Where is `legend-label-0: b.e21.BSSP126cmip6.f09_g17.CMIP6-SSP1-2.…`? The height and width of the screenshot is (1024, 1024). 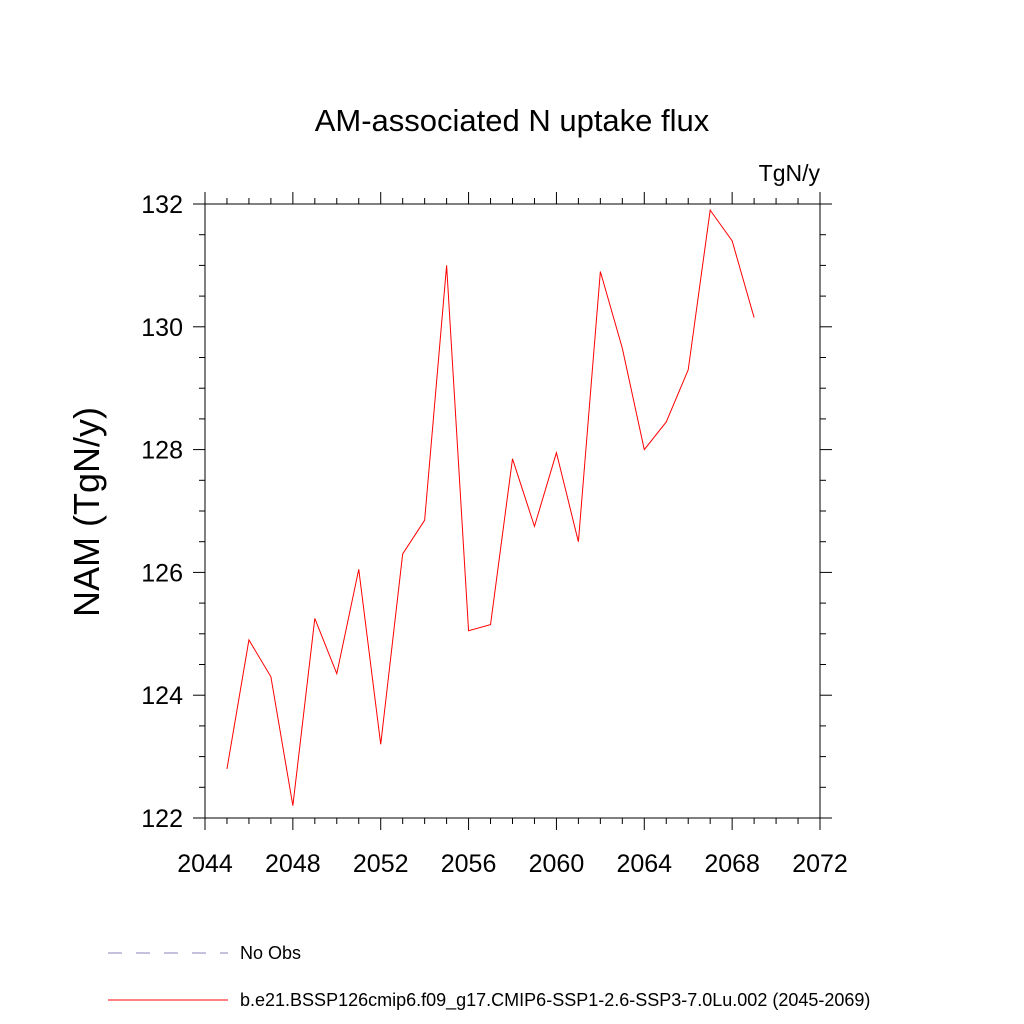
legend-label-0: b.e21.BSSP126cmip6.f09_g17.CMIP6-SSP1-2.… is located at coordinates (555, 1000).